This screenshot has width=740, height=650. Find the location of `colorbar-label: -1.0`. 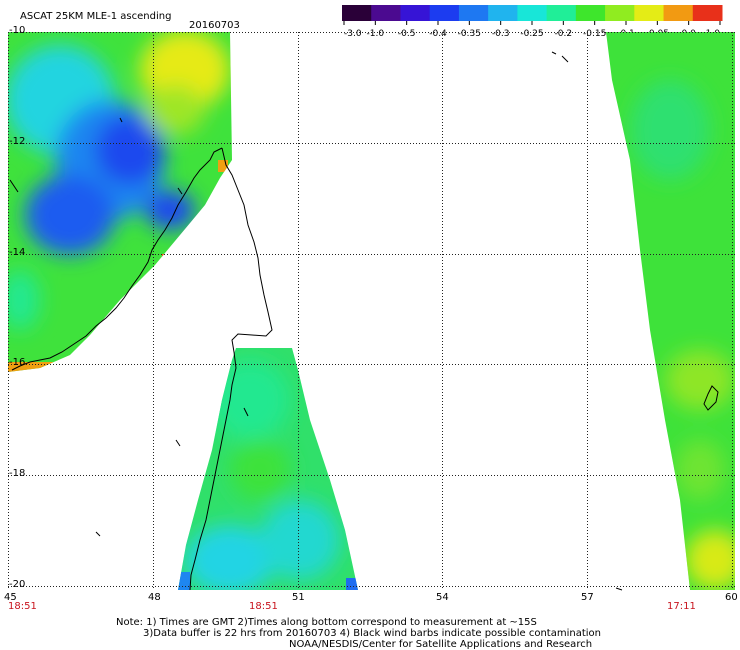

colorbar-label: -1.0 is located at coordinates (376, 34).